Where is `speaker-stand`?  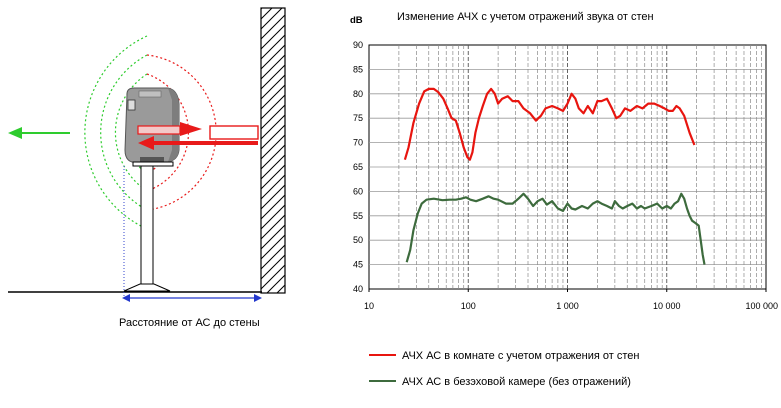 speaker-stand is located at coordinates (148, 226).